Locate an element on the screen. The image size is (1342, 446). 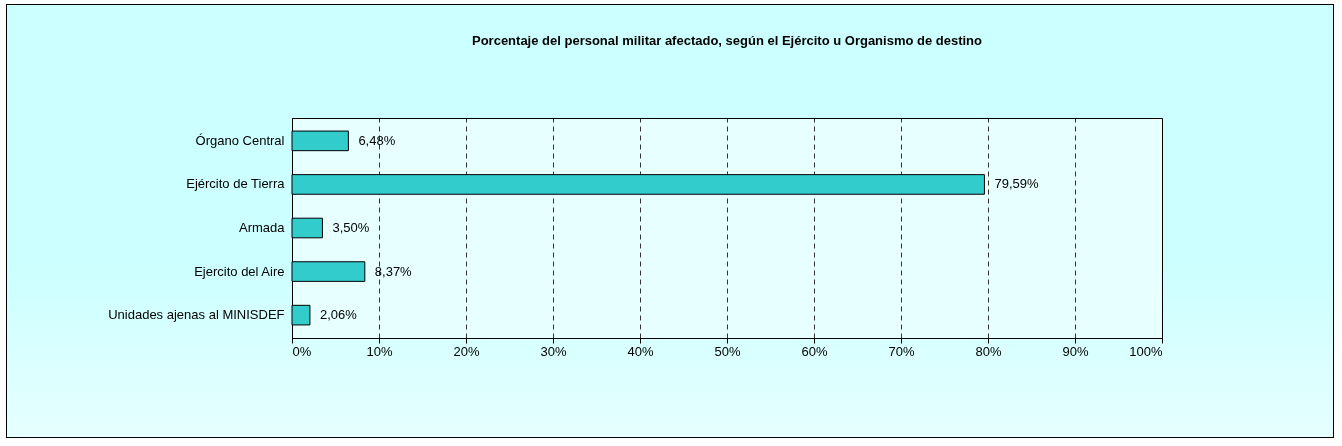
x-tick-label: 60% is located at coordinates (814, 351).